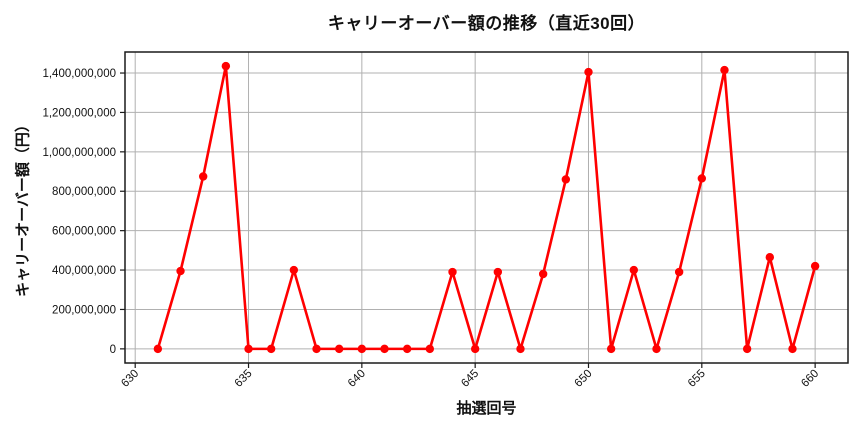 This screenshot has width=864, height=432. I want to click on y-tick-label: 1,000,000,000, so click(79, 153).